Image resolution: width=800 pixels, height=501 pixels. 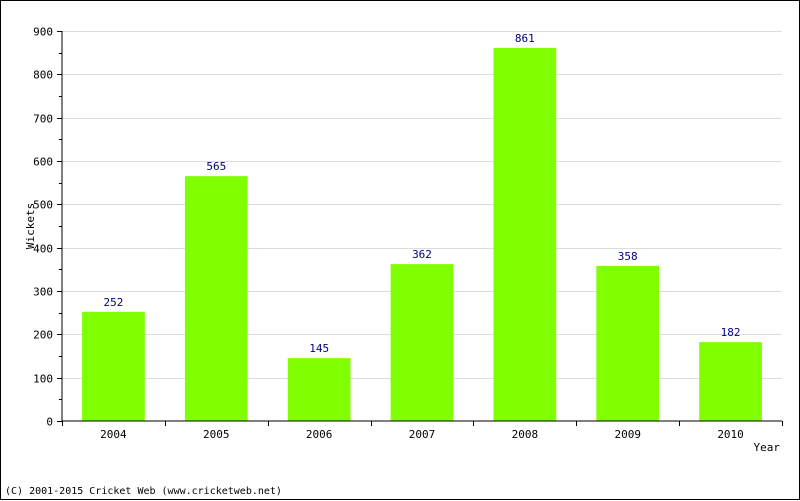 What do you see at coordinates (422, 342) in the screenshot?
I see `bar-2007` at bounding box center [422, 342].